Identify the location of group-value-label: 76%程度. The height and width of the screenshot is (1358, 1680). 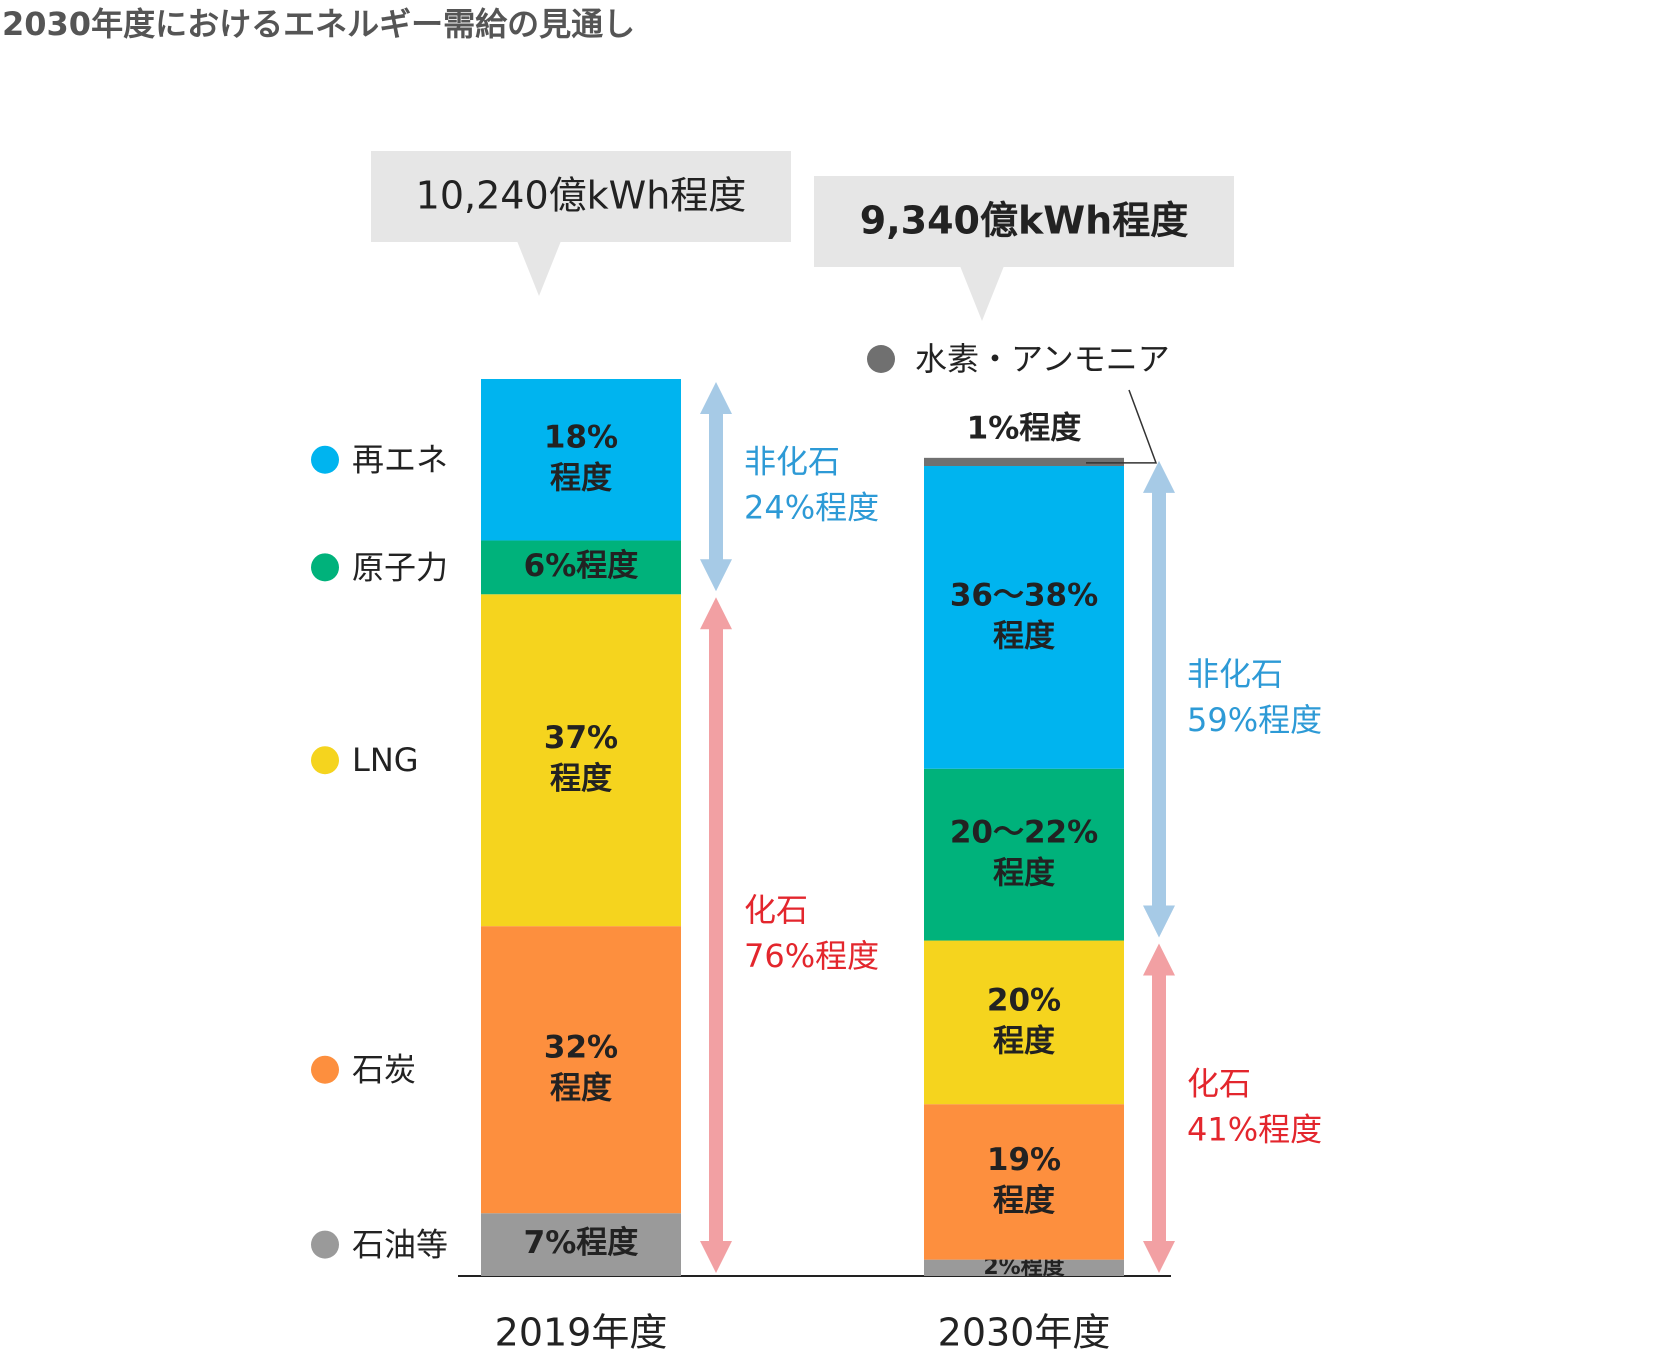
(811, 956).